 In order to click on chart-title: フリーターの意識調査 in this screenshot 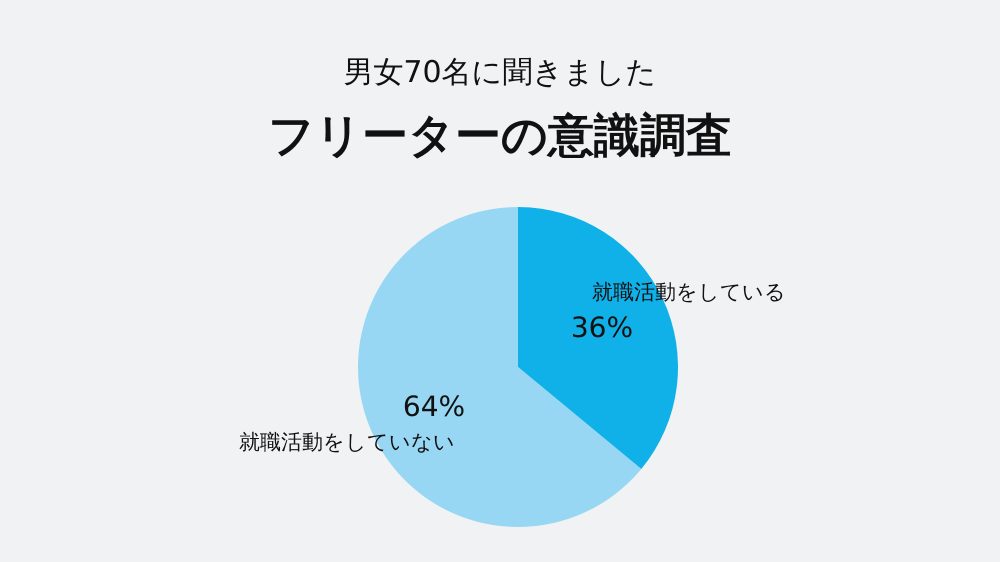, I will do `click(500, 135)`.